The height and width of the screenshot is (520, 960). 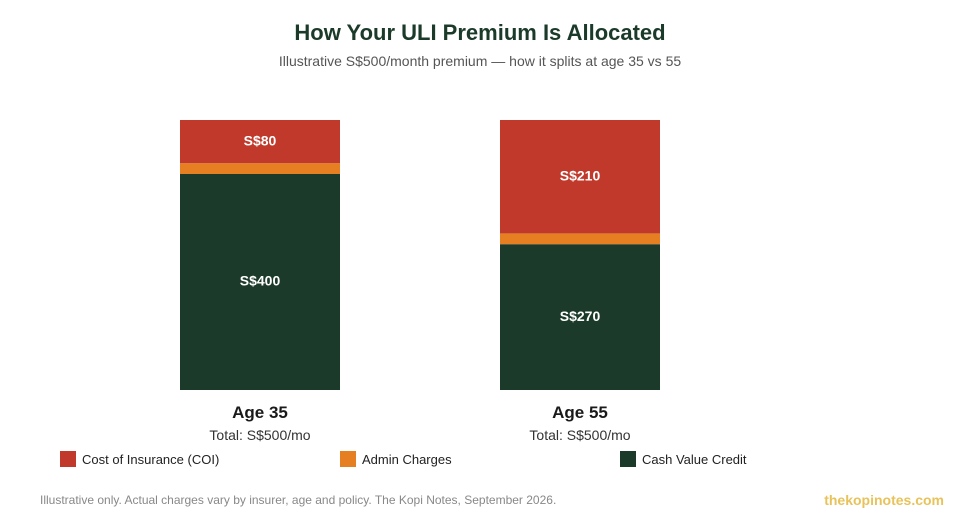 What do you see at coordinates (348, 459) in the screenshot?
I see `legend-swatch-admin` at bounding box center [348, 459].